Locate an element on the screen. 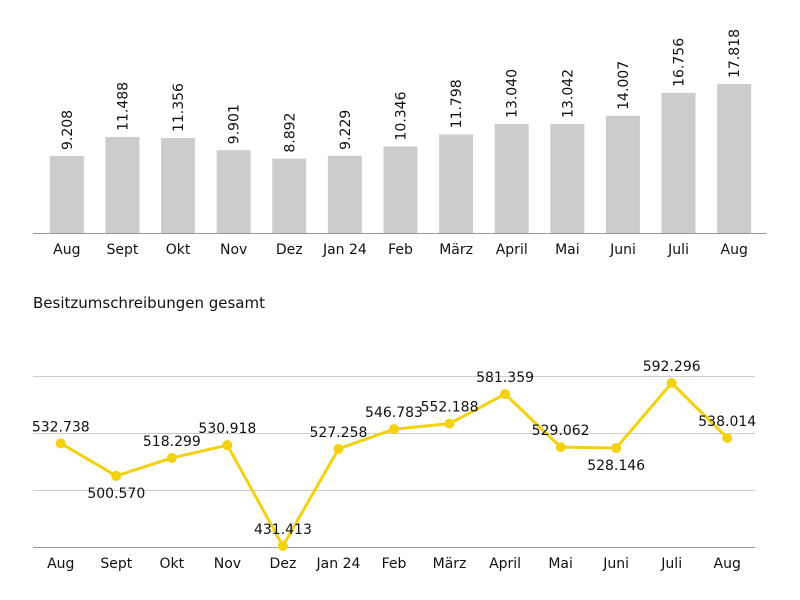  point-value-label: 528.146 is located at coordinates (616, 466).